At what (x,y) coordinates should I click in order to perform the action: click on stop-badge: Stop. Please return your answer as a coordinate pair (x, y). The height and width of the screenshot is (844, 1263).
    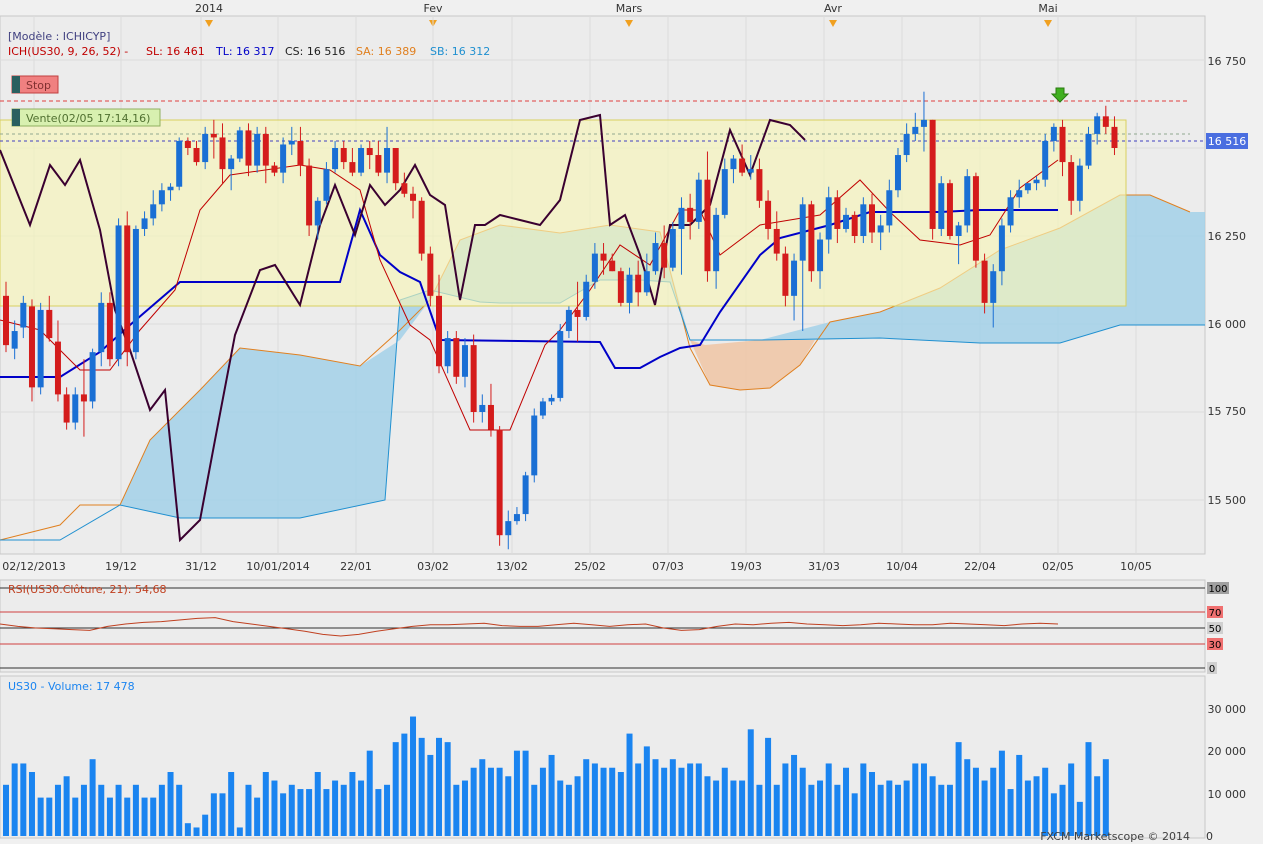
    Looking at the image, I should click on (35, 84).